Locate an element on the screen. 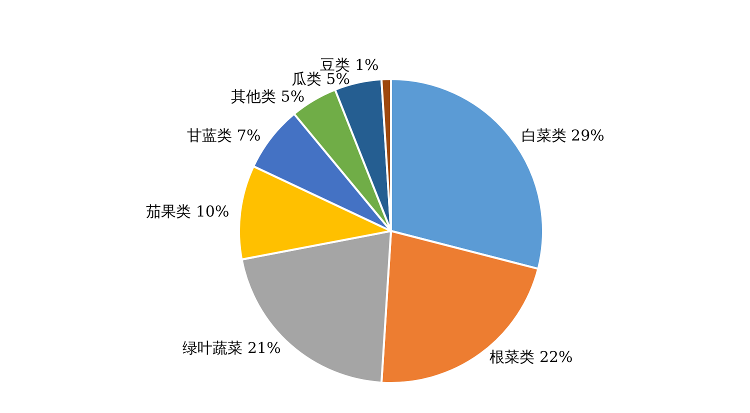 Image resolution: width=750 pixels, height=413 pixels. slice-label: 白菜类 29% is located at coordinates (562, 135).